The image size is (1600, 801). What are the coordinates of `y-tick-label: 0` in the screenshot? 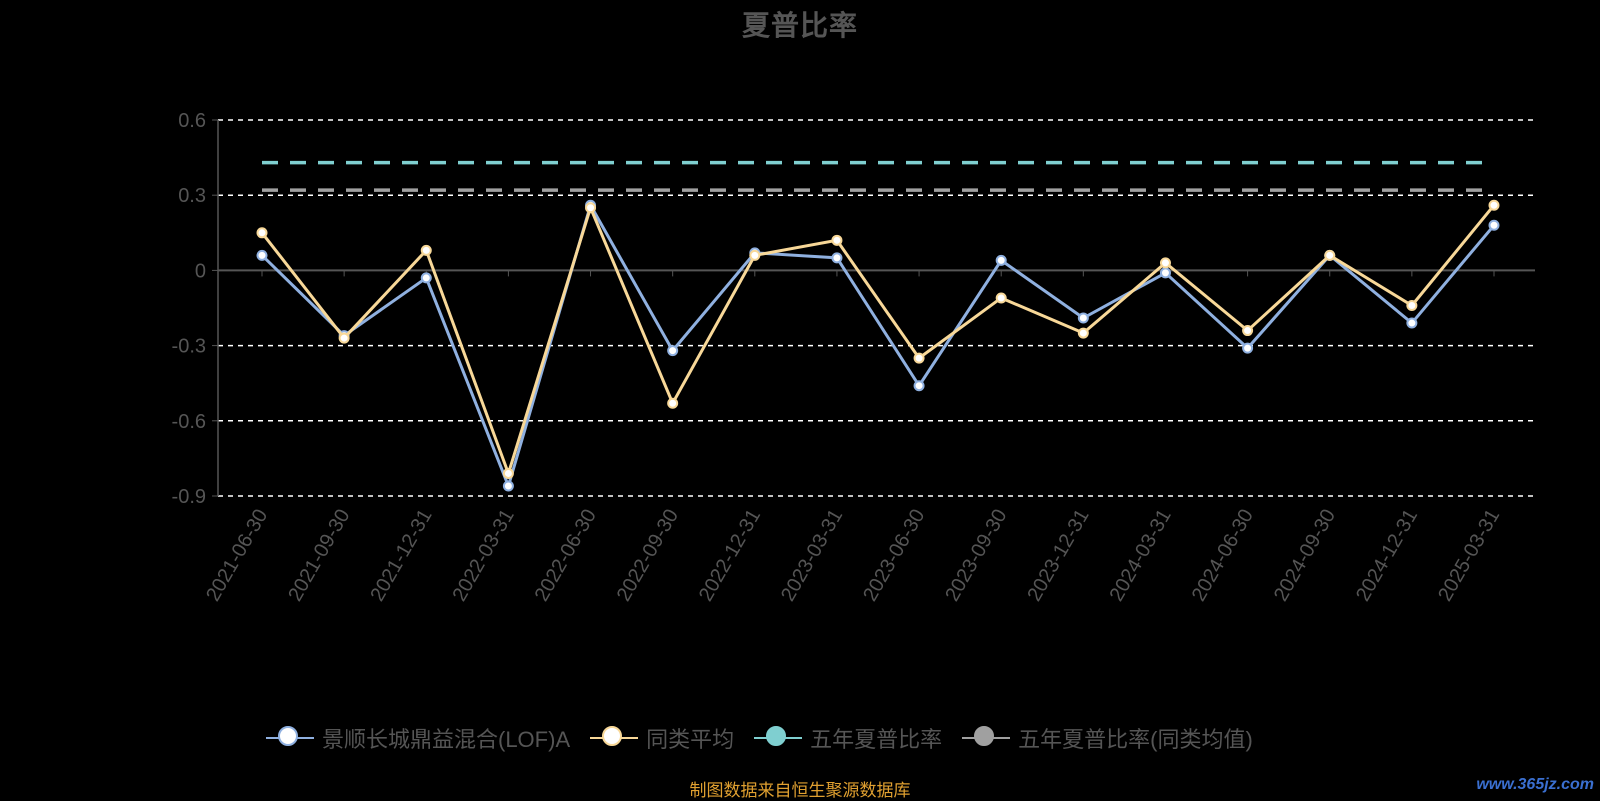 It's located at (200, 271).